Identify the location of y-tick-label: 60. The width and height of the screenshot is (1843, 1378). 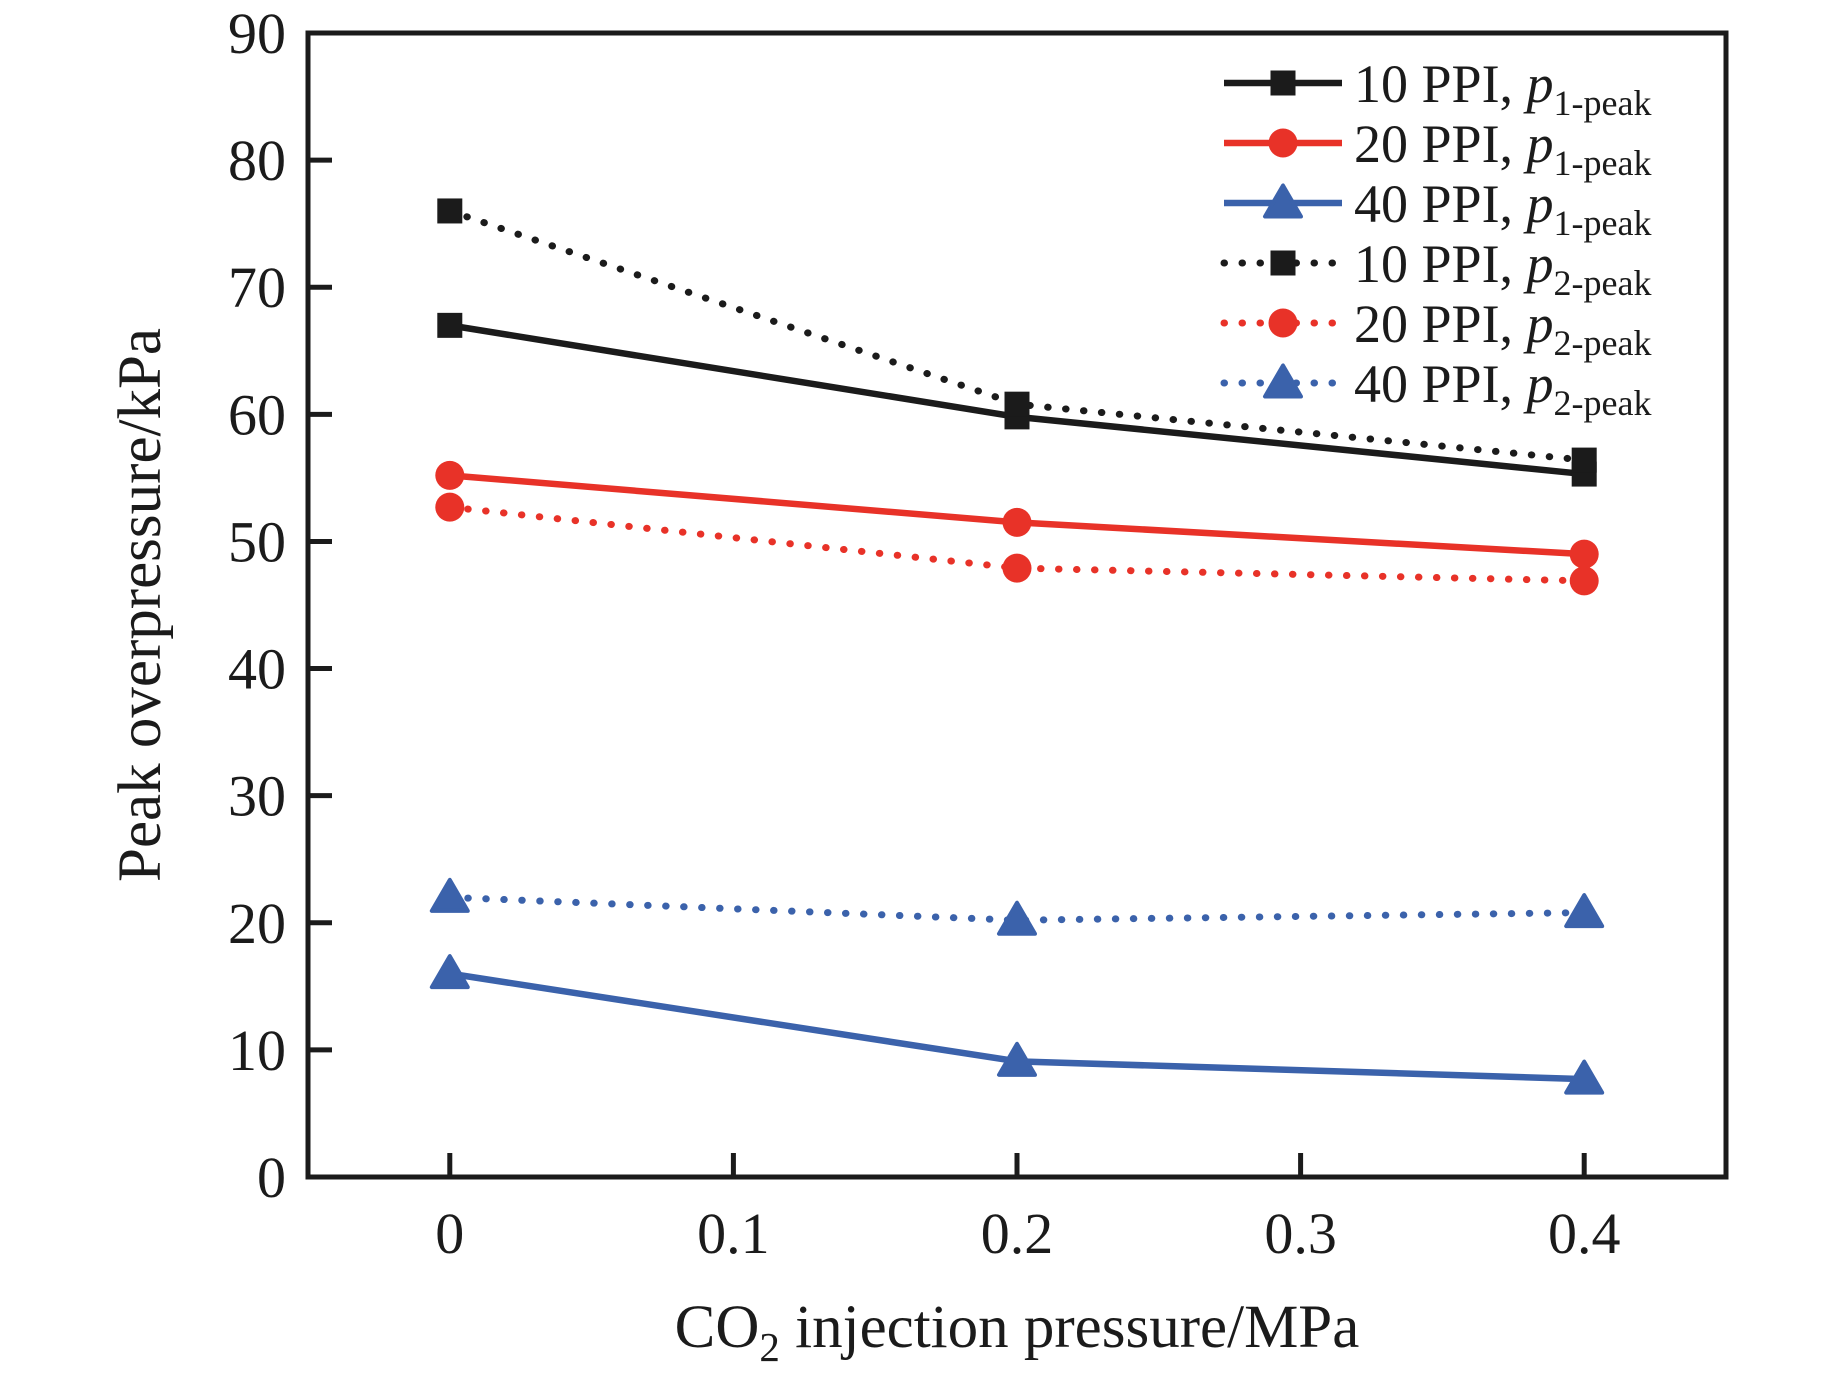
(257, 414).